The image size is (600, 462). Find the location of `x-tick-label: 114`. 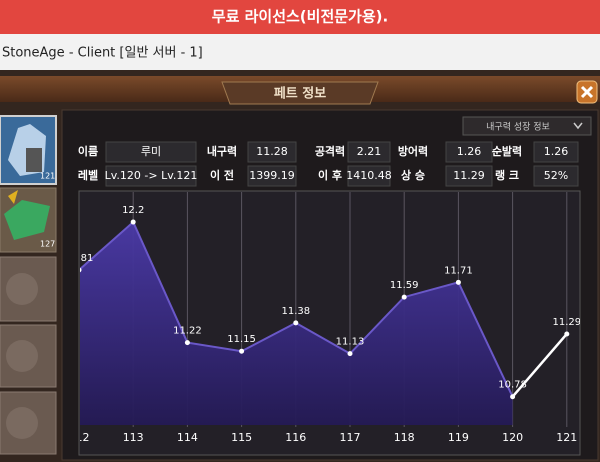

x-tick-label: 114 is located at coordinates (187, 437).